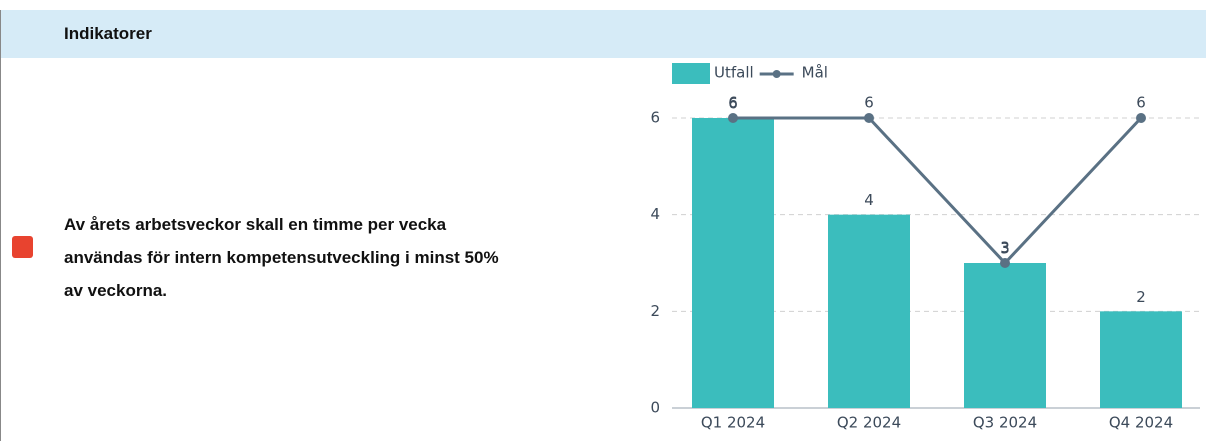  I want to click on status-indicator, so click(22, 247).